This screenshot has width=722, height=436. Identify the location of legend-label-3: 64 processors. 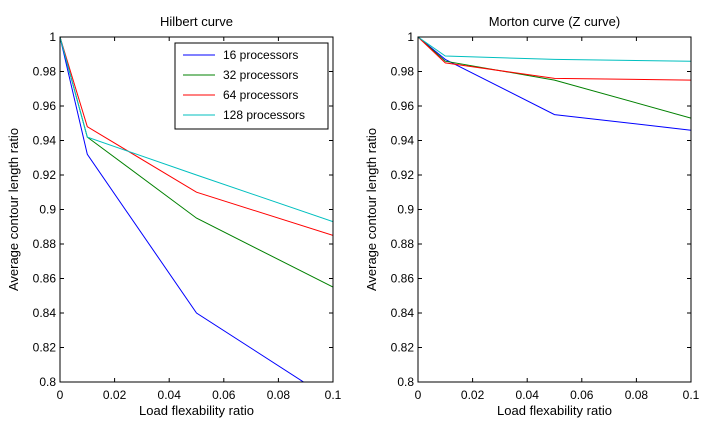
(260, 95).